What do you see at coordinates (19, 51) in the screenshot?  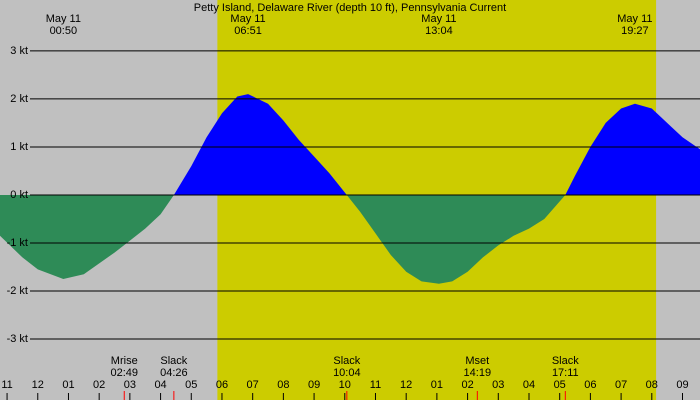 I see `y-tick-label: 3 kt` at bounding box center [19, 51].